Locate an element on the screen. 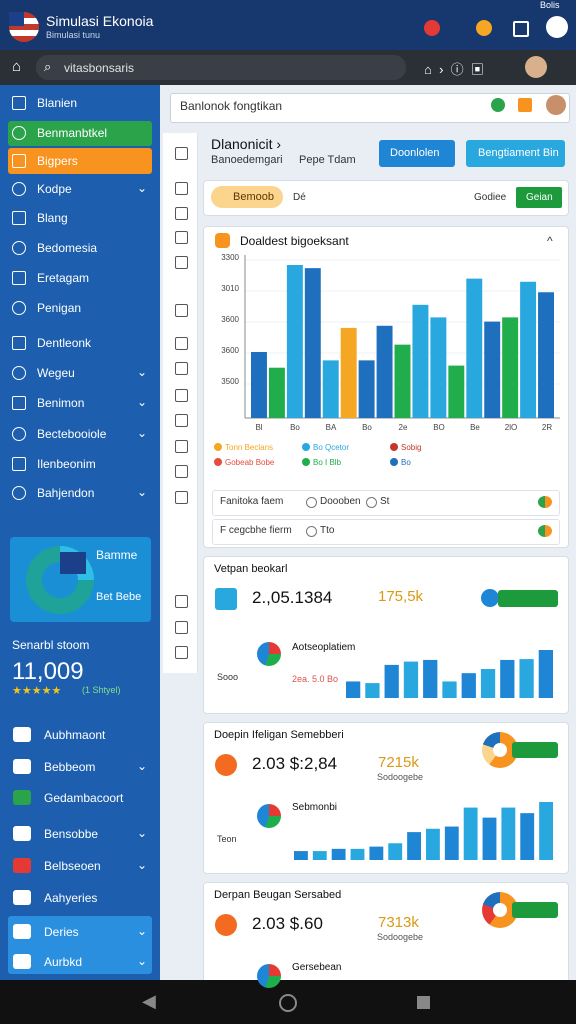  menu-item: Bensobbe is located at coordinates (71, 834).